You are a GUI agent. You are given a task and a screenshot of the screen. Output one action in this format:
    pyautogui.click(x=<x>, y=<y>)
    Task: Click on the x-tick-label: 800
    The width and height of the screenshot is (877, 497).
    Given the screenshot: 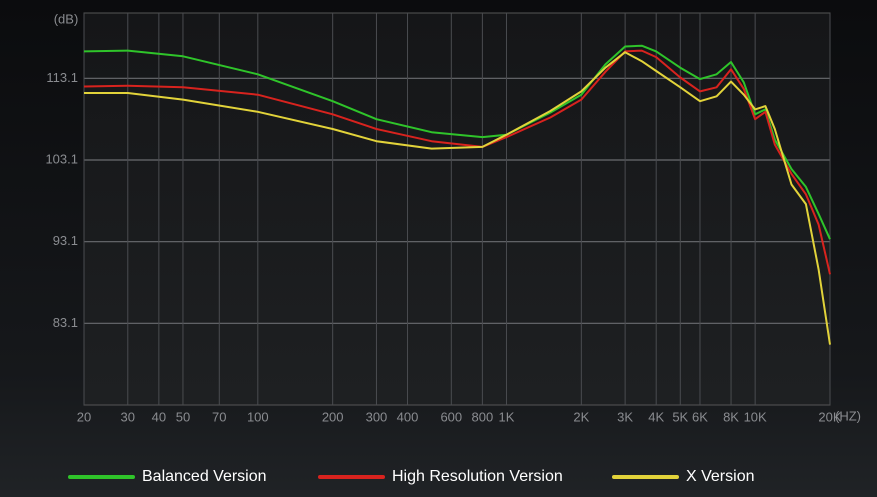 What is the action you would take?
    pyautogui.click(x=483, y=416)
    